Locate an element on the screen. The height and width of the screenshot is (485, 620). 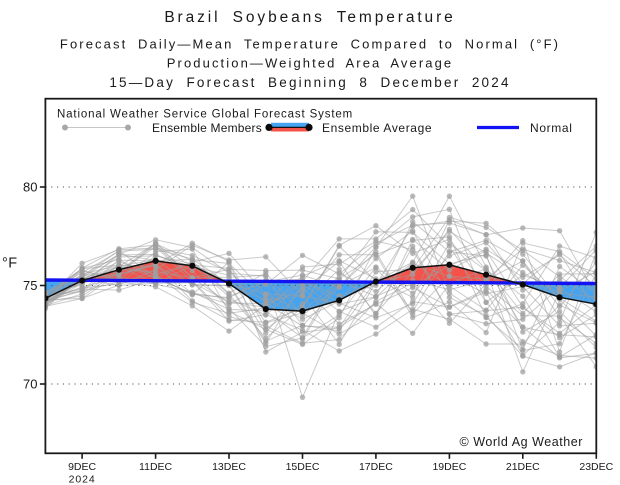
svg-text: 23DEC is located at coordinates (596, 467).